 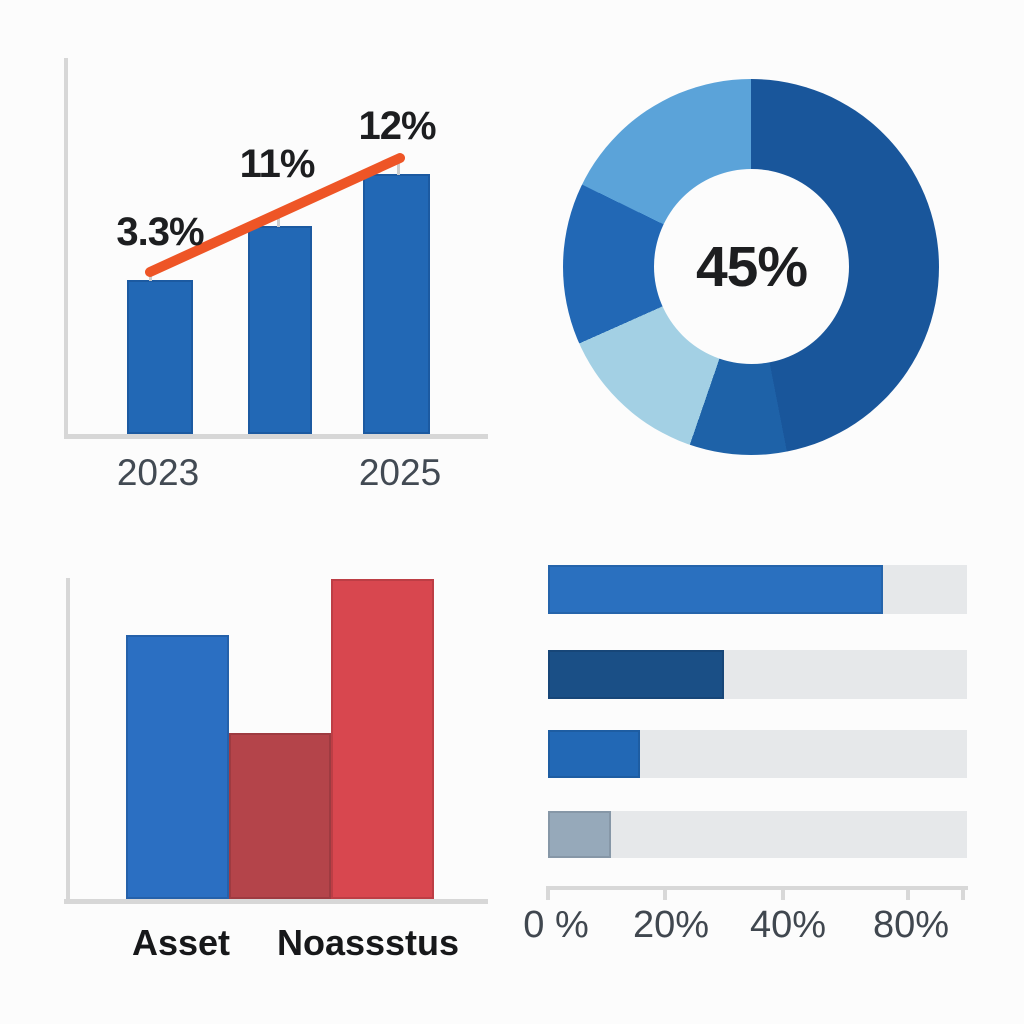 I want to click on growth-chart-x-axis, so click(x=276, y=436).